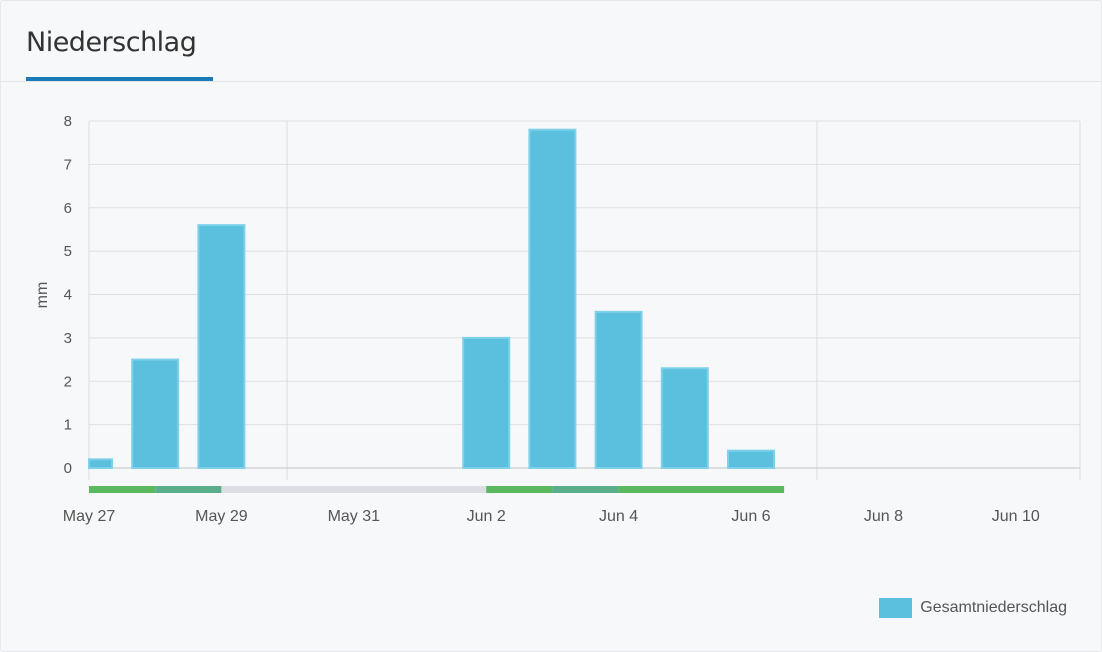  Describe the element at coordinates (68, 338) in the screenshot. I see `y-tick-label: 3` at that location.